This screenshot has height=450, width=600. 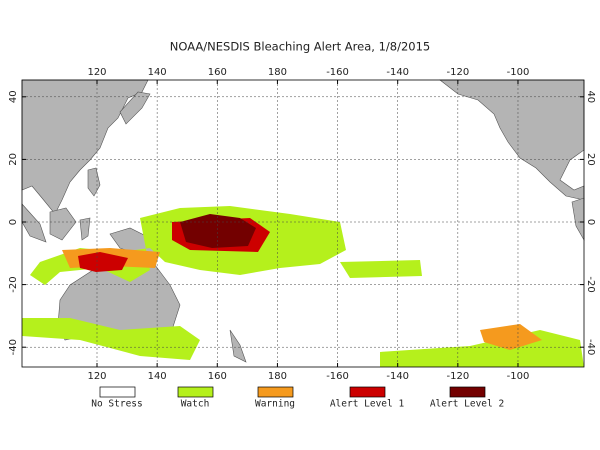 What do you see at coordinates (367, 404) in the screenshot?
I see `legend-label: Alert Level 1` at bounding box center [367, 404].